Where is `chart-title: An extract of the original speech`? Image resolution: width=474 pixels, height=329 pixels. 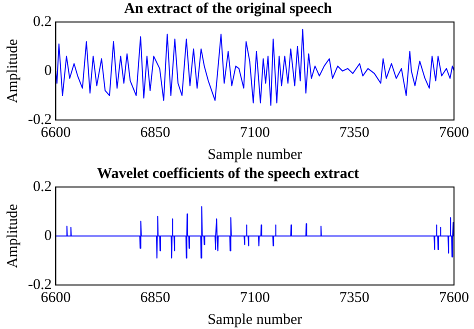 chart-title: An extract of the original speech is located at coordinates (228, 8).